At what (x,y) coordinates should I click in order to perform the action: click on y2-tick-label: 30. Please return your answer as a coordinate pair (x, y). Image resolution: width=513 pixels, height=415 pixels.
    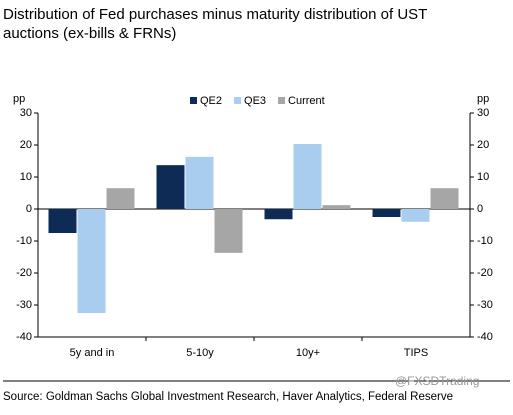
    Looking at the image, I should click on (483, 113).